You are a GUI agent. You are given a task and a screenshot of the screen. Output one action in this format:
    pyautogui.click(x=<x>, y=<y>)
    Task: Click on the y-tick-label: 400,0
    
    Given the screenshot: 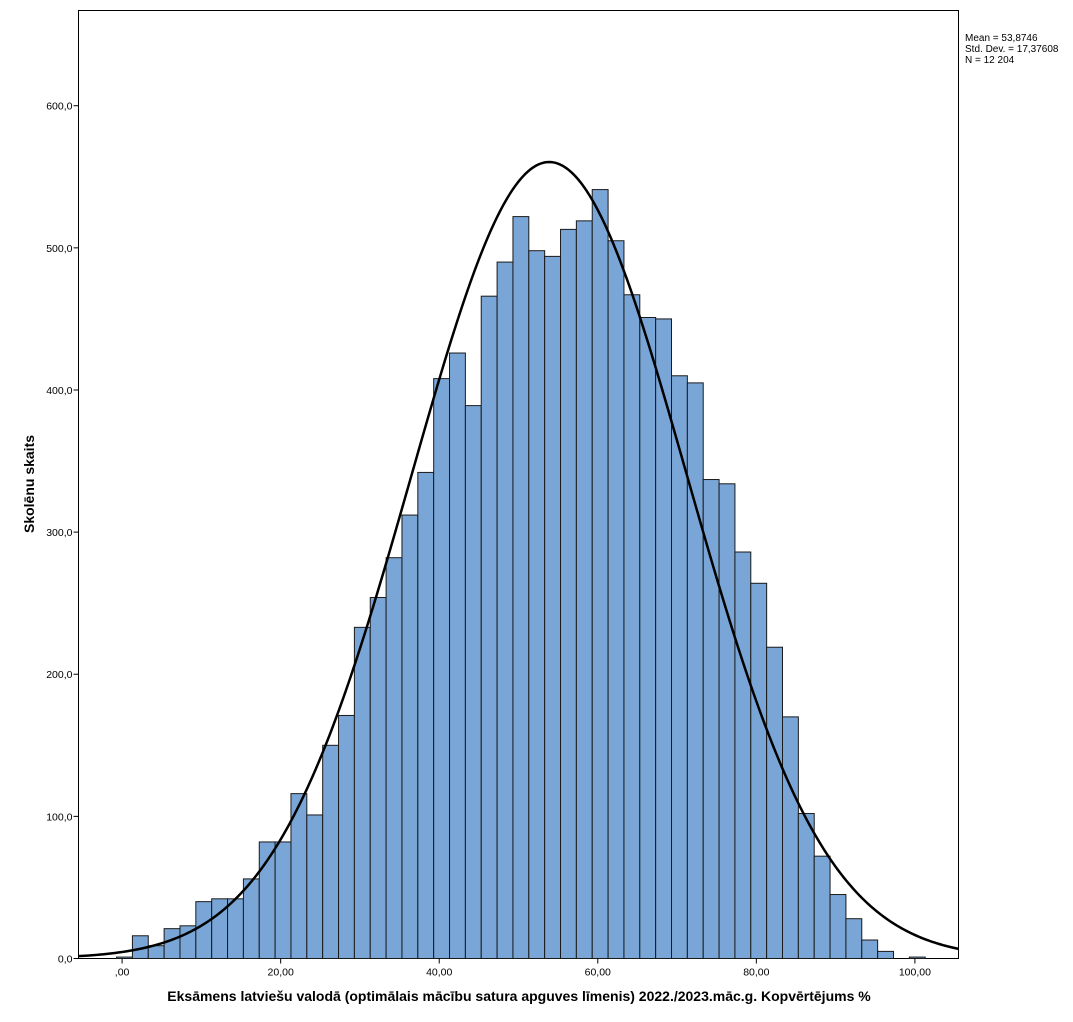 What is the action you would take?
    pyautogui.click(x=59, y=391)
    